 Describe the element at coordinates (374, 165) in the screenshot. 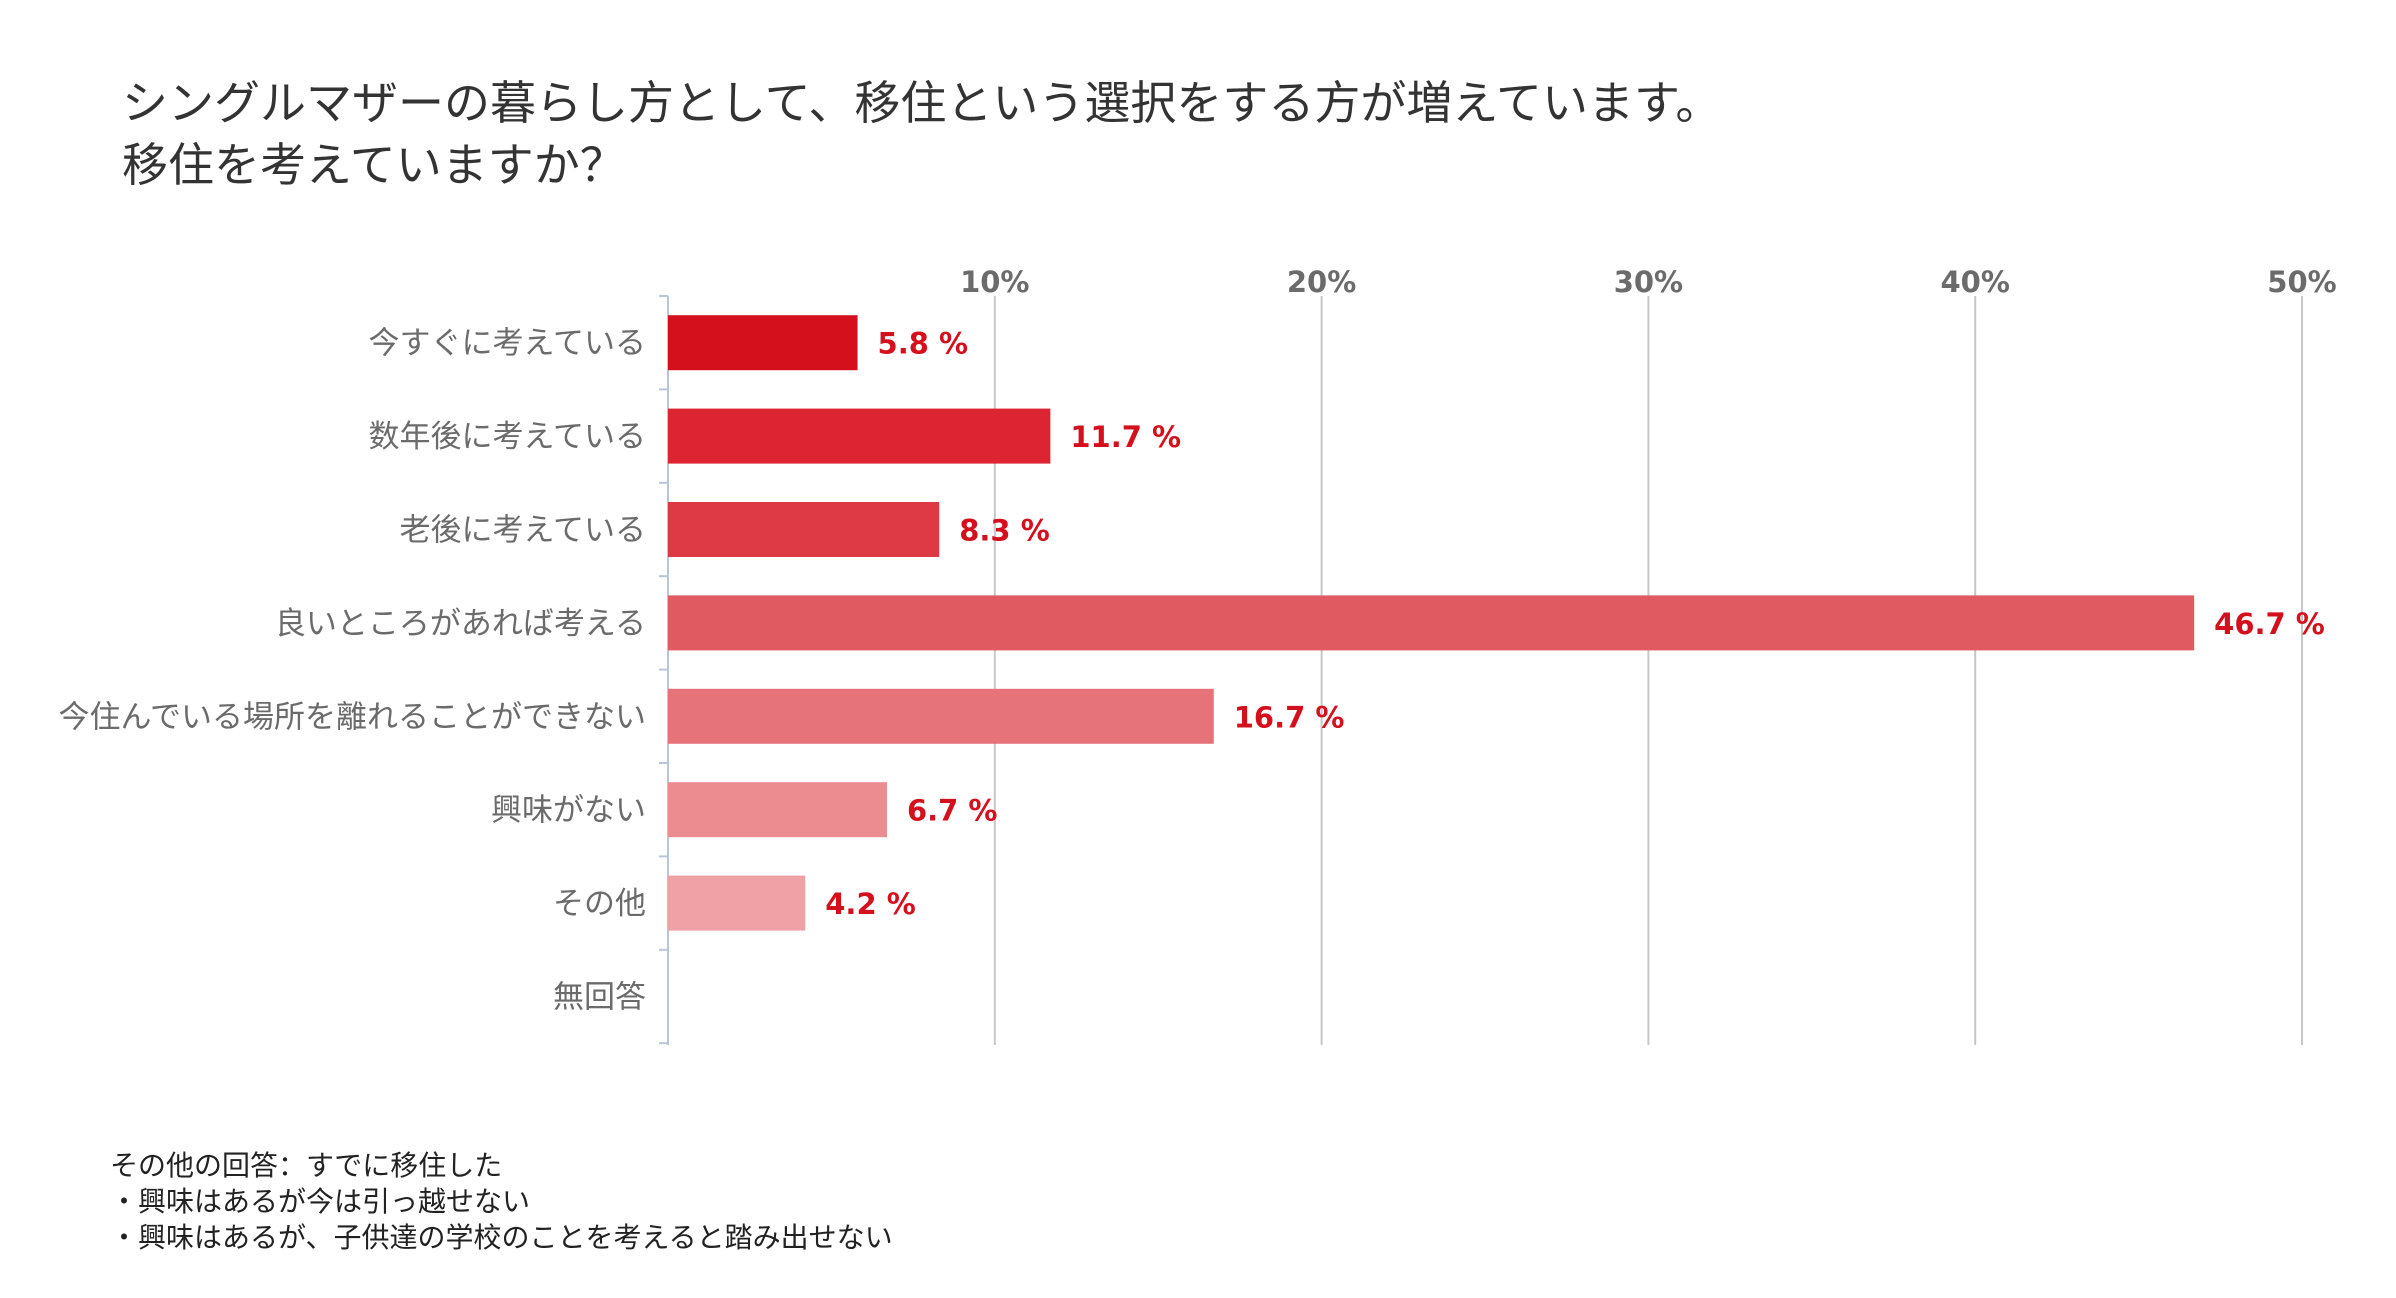

I see `chart-title-line-2: 移住を考えていますか？` at that location.